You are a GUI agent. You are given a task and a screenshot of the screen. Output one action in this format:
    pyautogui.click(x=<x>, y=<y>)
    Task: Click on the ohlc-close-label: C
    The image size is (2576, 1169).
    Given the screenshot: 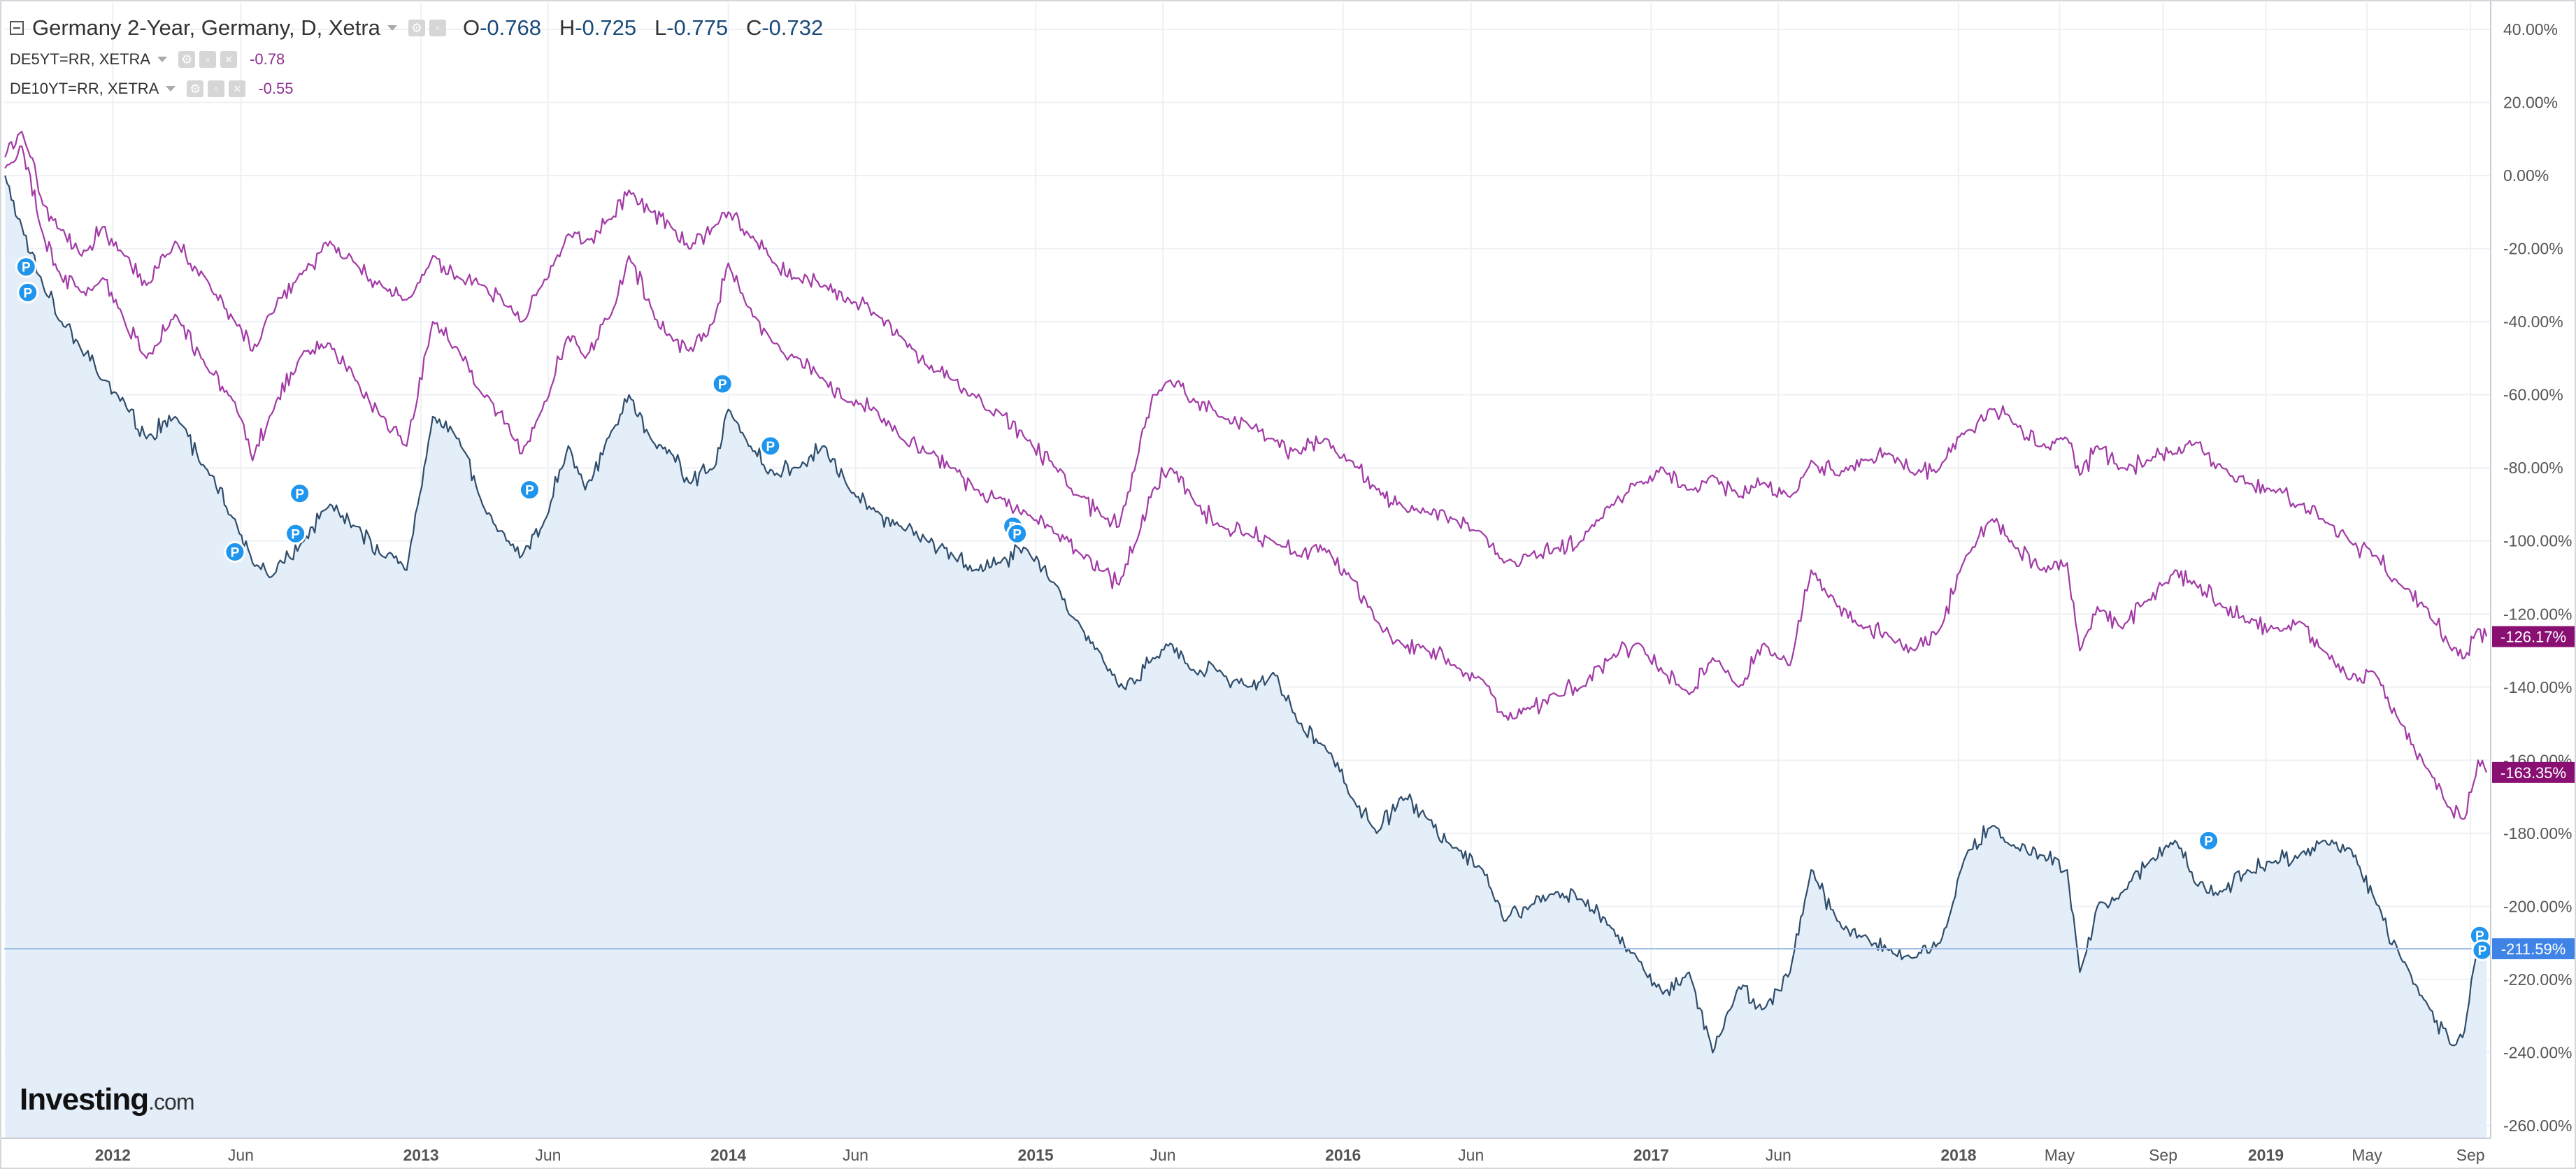 What is the action you would take?
    pyautogui.click(x=754, y=28)
    